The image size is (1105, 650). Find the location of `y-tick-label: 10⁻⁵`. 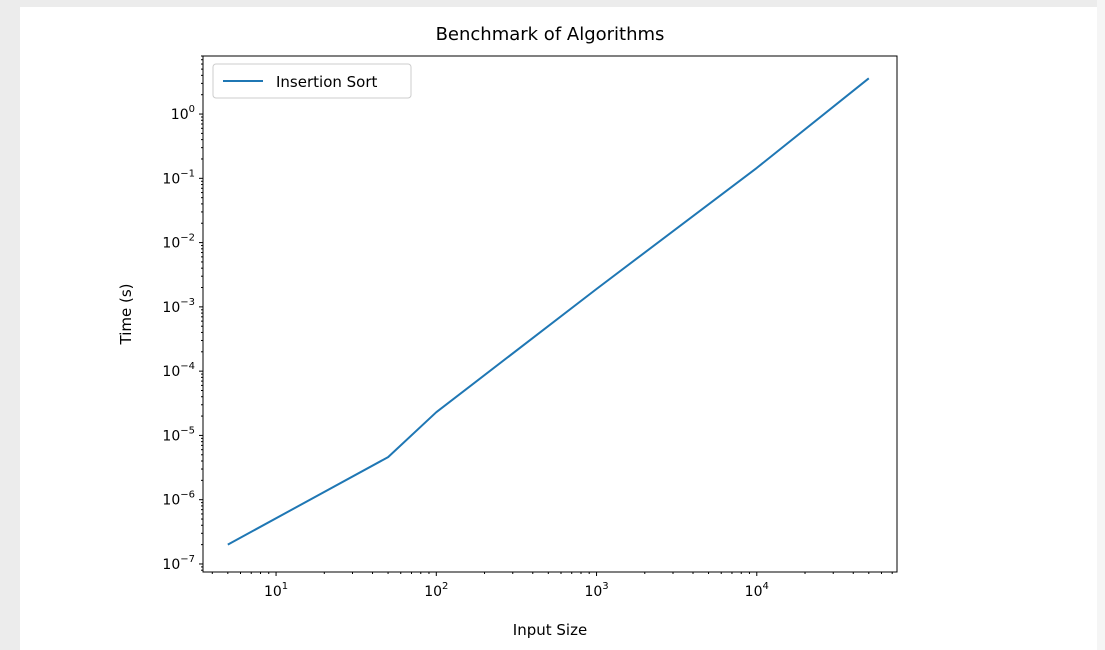

y-tick-label: 10⁻⁵ is located at coordinates (178, 434).